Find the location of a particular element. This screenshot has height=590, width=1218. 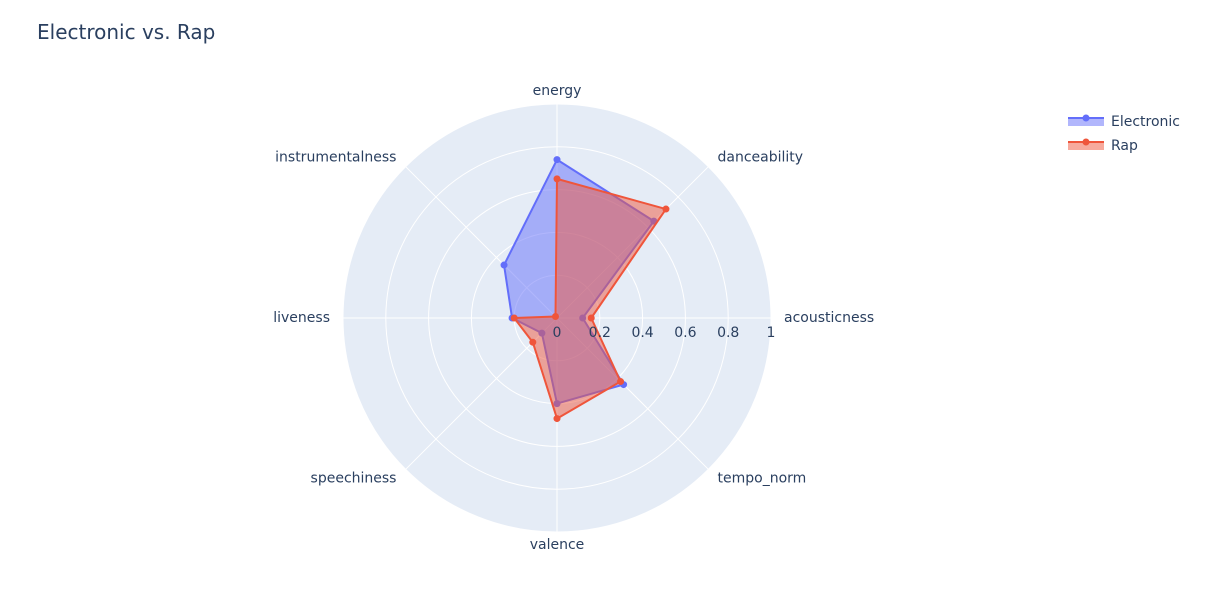

legend: Electronic Rap is located at coordinates (1124, 134).